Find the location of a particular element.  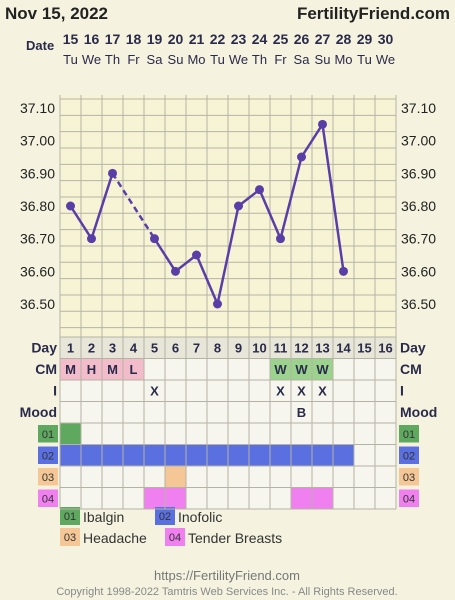

cycle-day-label: 5 is located at coordinates (154, 348).